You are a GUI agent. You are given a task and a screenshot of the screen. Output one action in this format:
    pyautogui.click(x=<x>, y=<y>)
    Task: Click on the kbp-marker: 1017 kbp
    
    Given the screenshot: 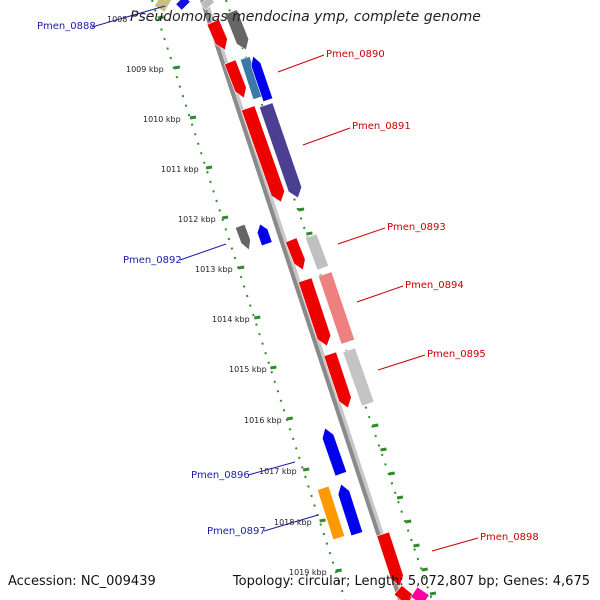 What is the action you would take?
    pyautogui.click(x=278, y=471)
    